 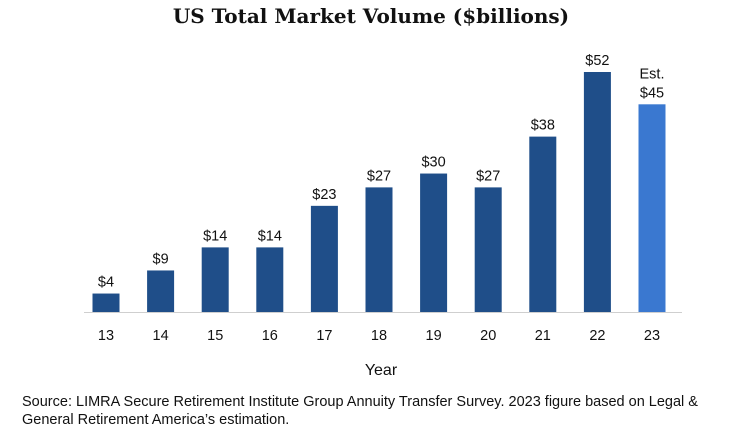 I want to click on value-label-22: $52, so click(x=597, y=61).